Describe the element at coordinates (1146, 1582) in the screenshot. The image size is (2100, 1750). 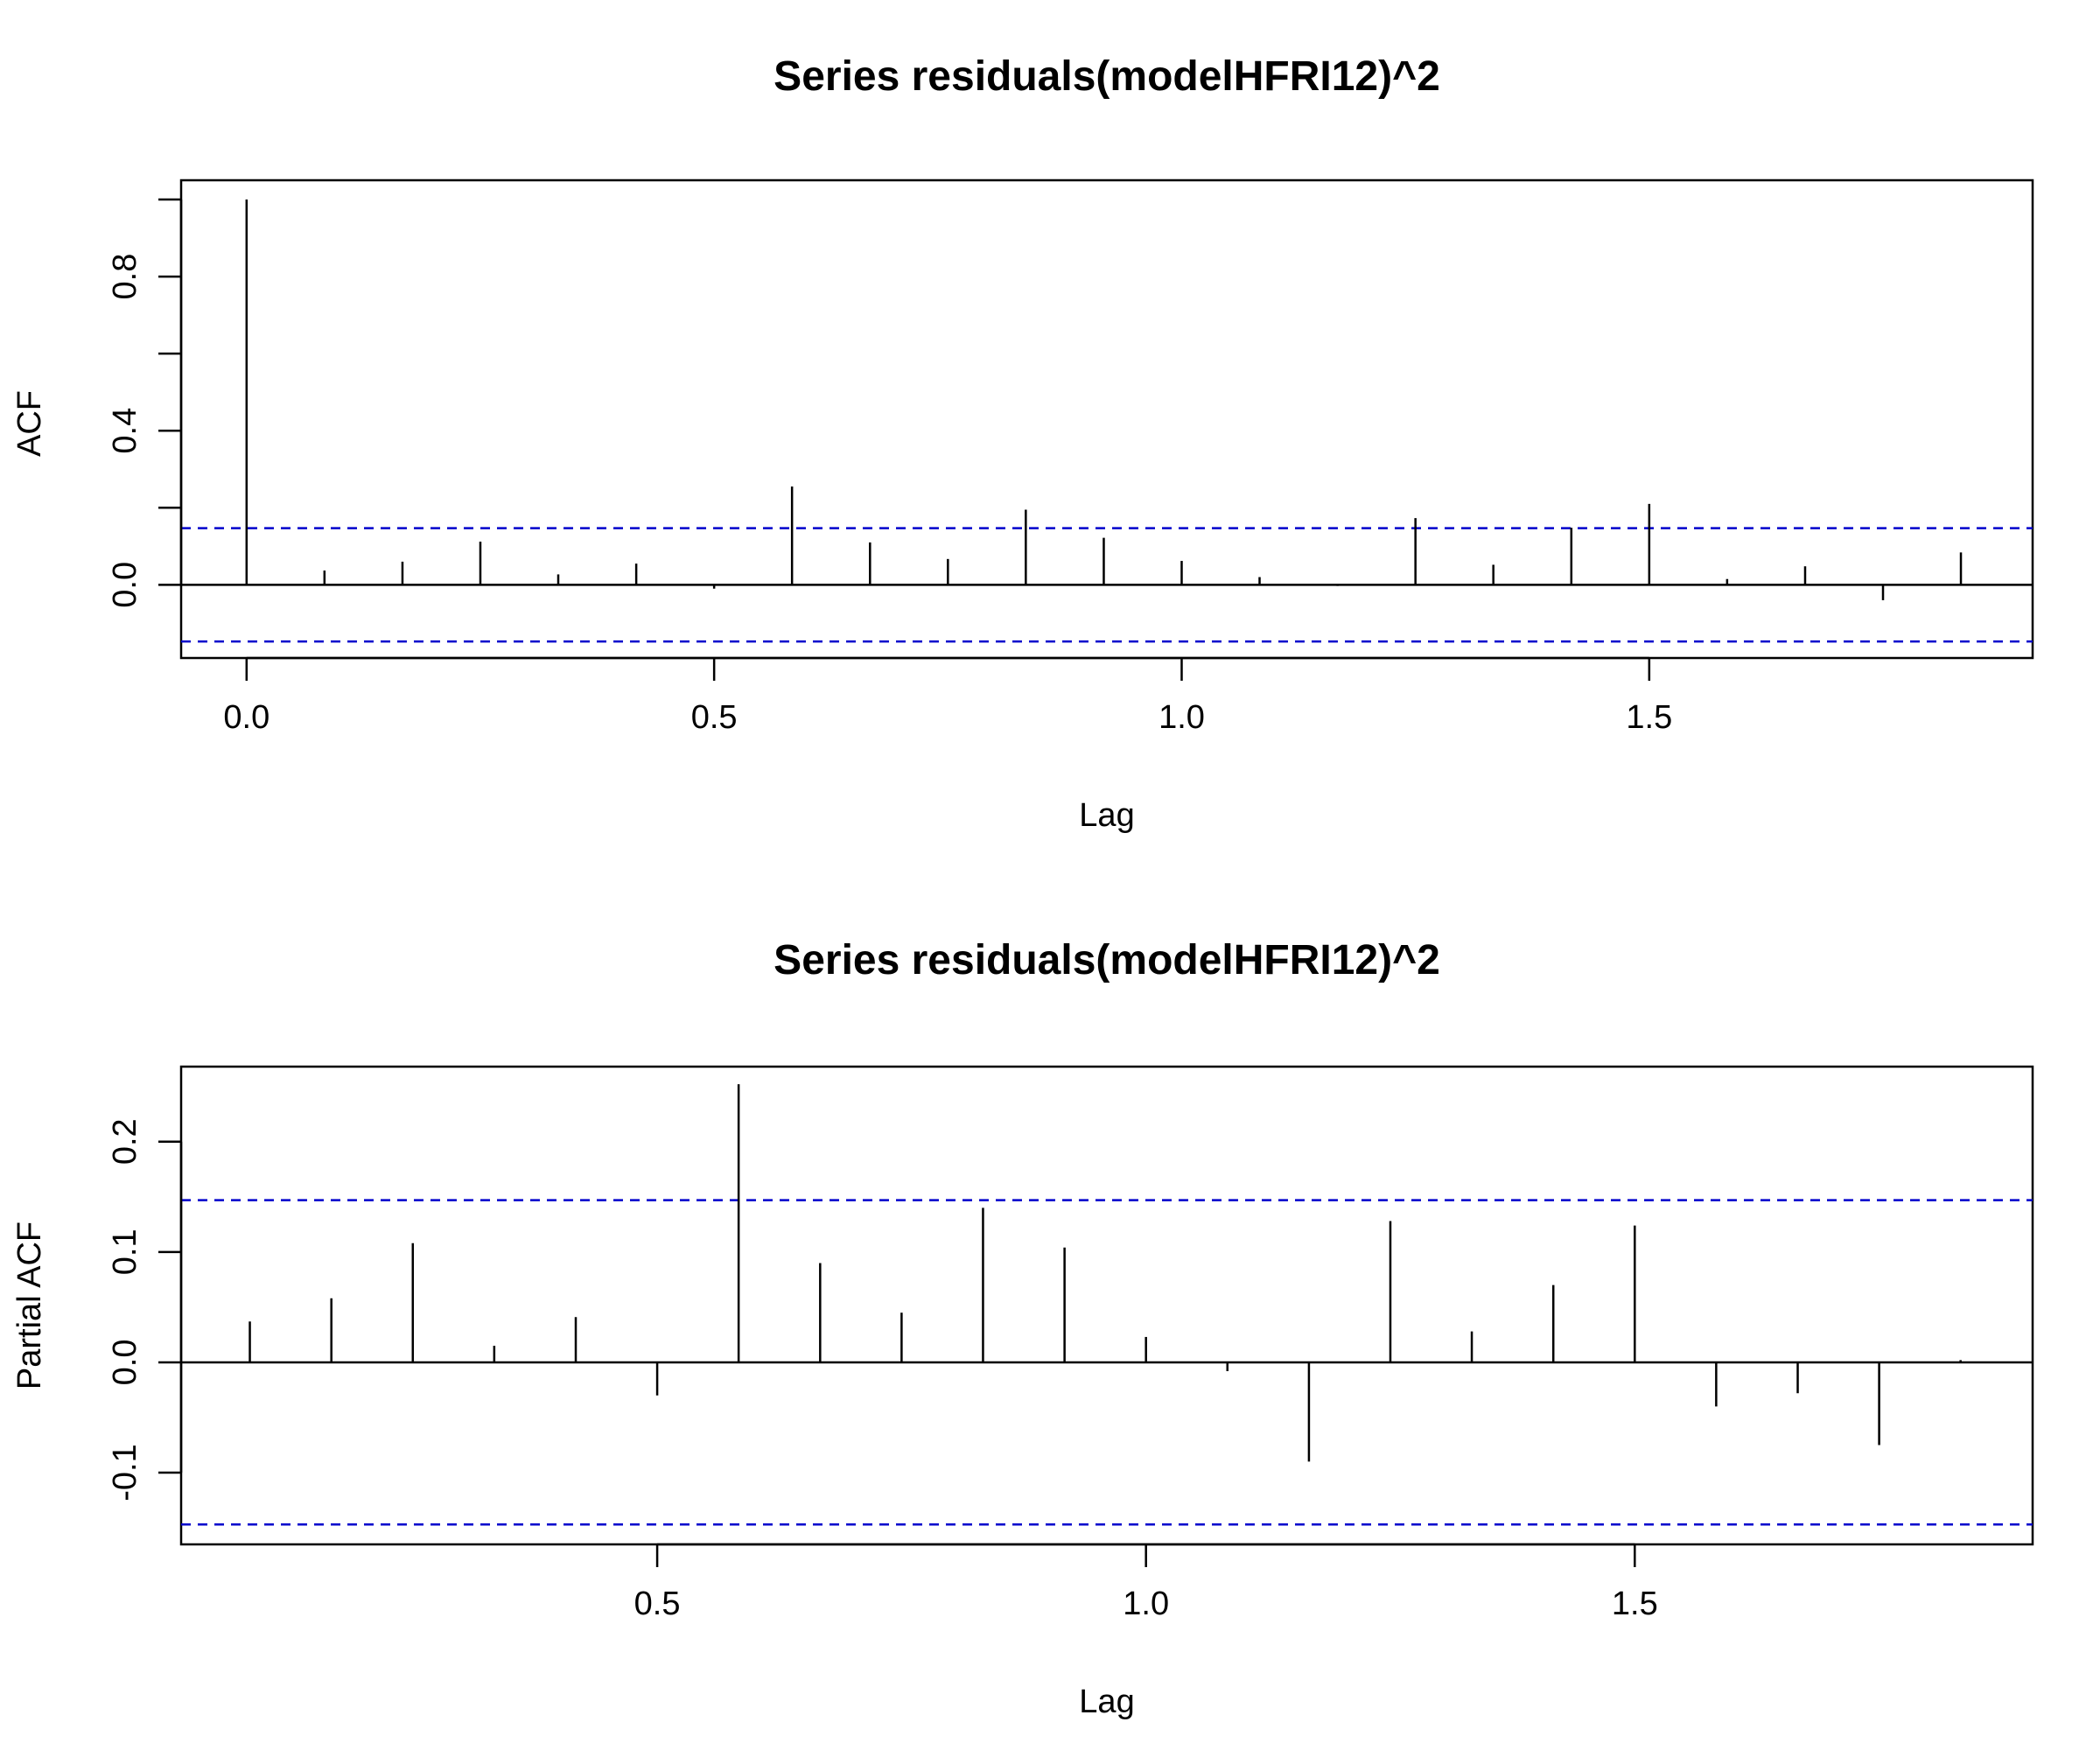
I see `pacf-x-axis: 0.5 1.0 1.5` at that location.